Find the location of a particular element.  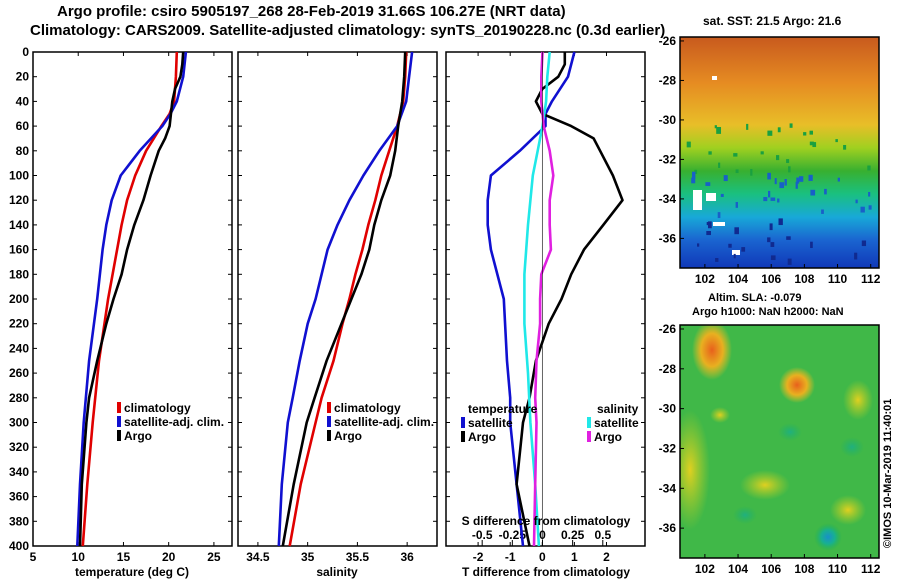

lon-tick-label: 106 is located at coordinates (771, 279).